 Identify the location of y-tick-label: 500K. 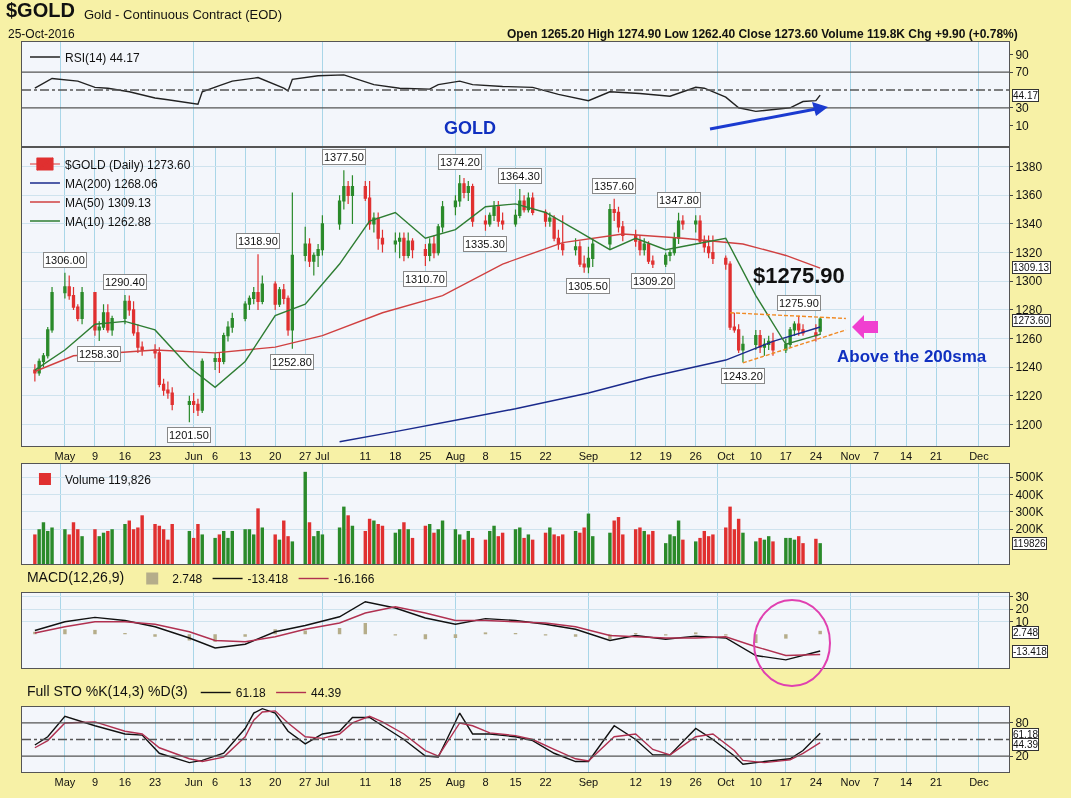
(1029, 477).